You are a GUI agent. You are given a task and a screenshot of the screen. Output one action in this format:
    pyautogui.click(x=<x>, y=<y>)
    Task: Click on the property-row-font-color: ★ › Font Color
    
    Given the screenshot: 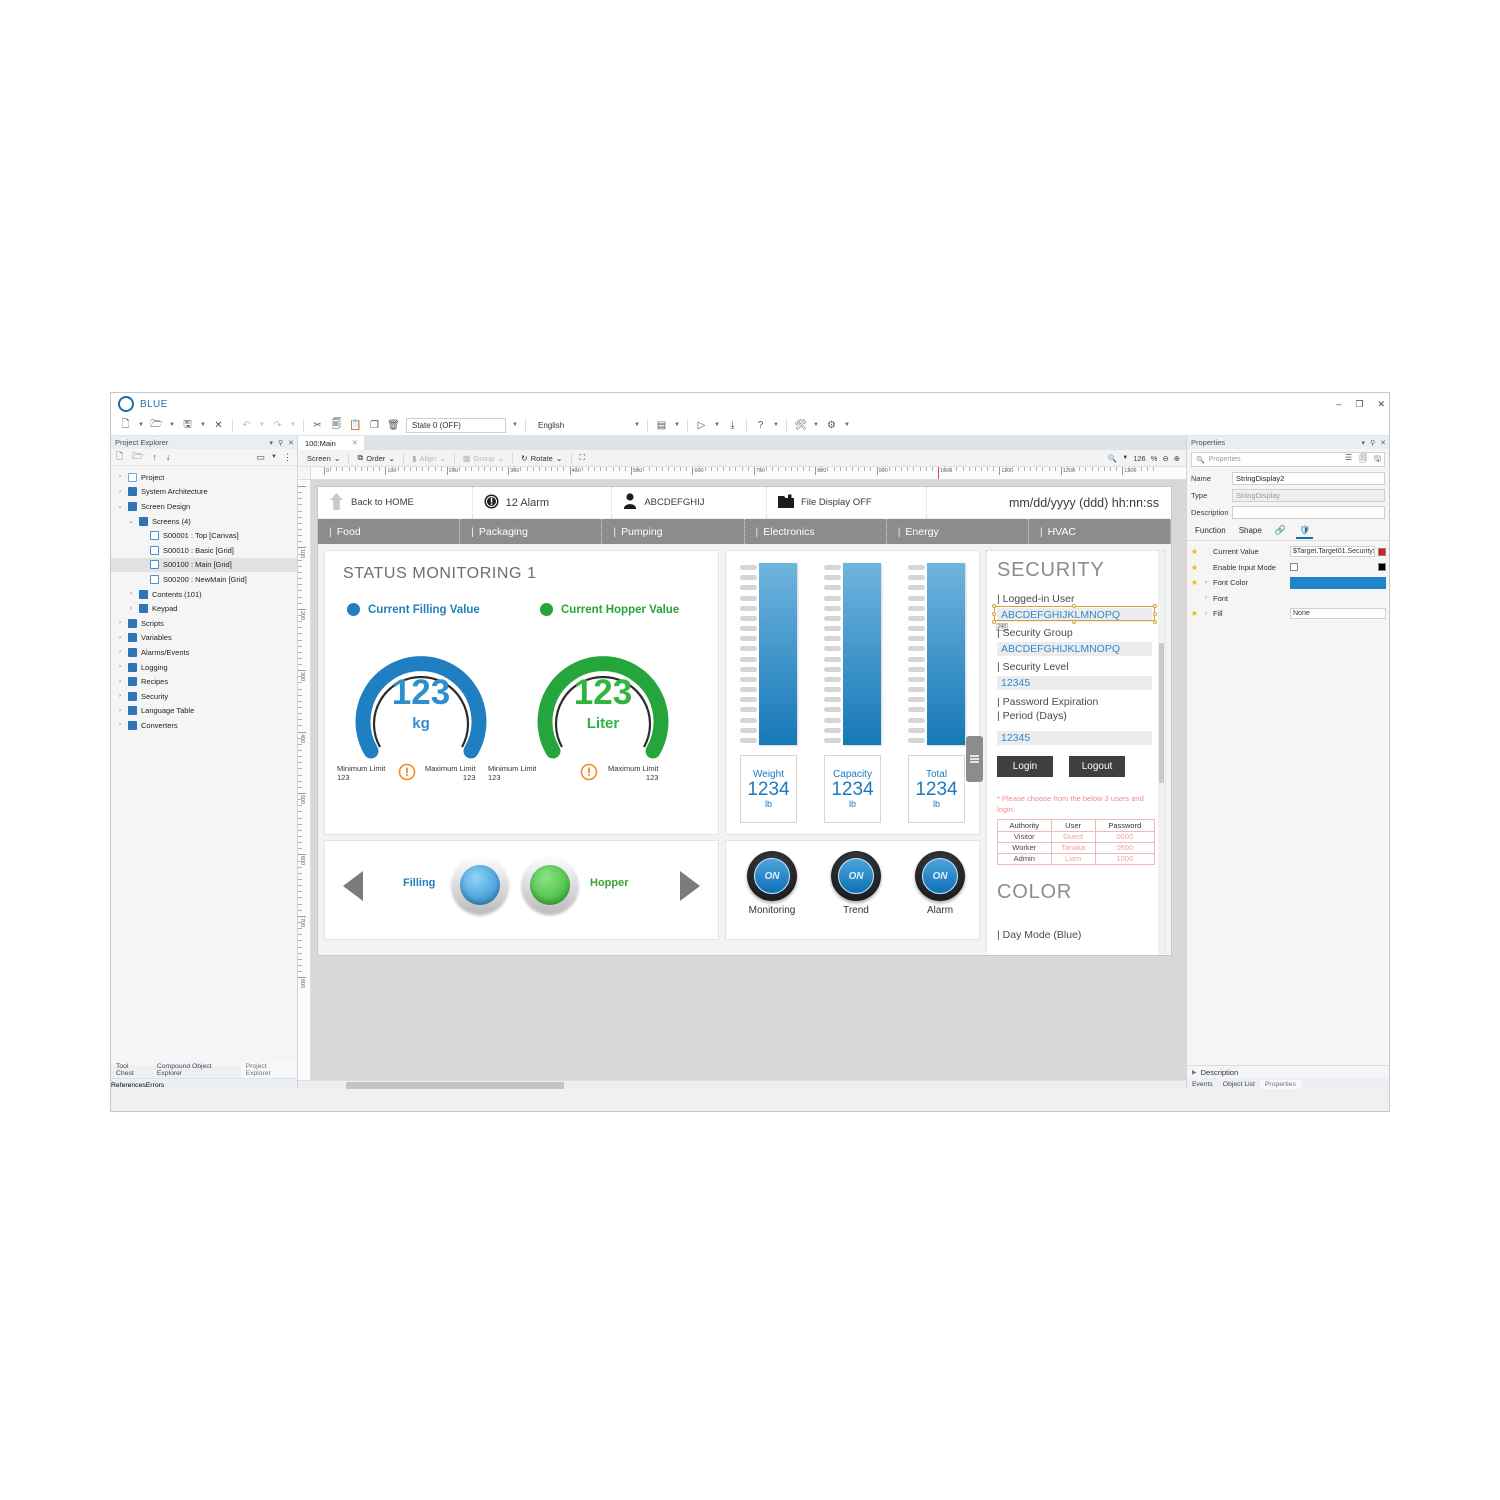 What is the action you would take?
    pyautogui.click(x=1288, y=583)
    